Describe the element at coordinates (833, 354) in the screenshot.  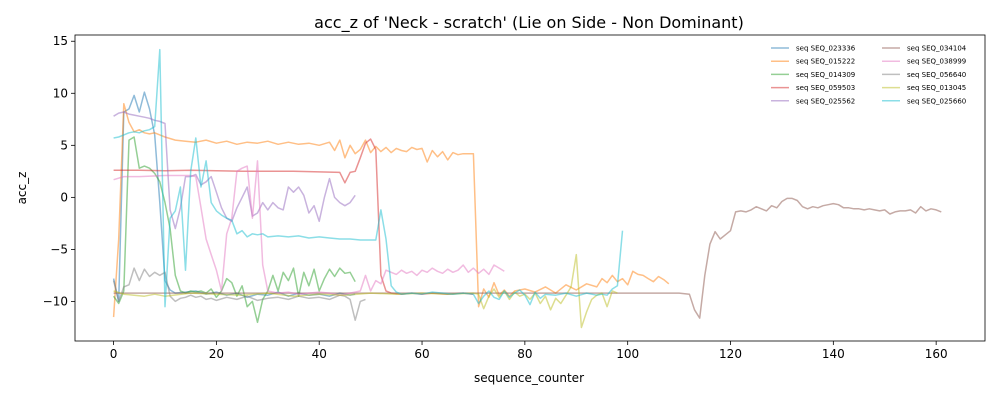
I see `x-tick-label: 140` at that location.